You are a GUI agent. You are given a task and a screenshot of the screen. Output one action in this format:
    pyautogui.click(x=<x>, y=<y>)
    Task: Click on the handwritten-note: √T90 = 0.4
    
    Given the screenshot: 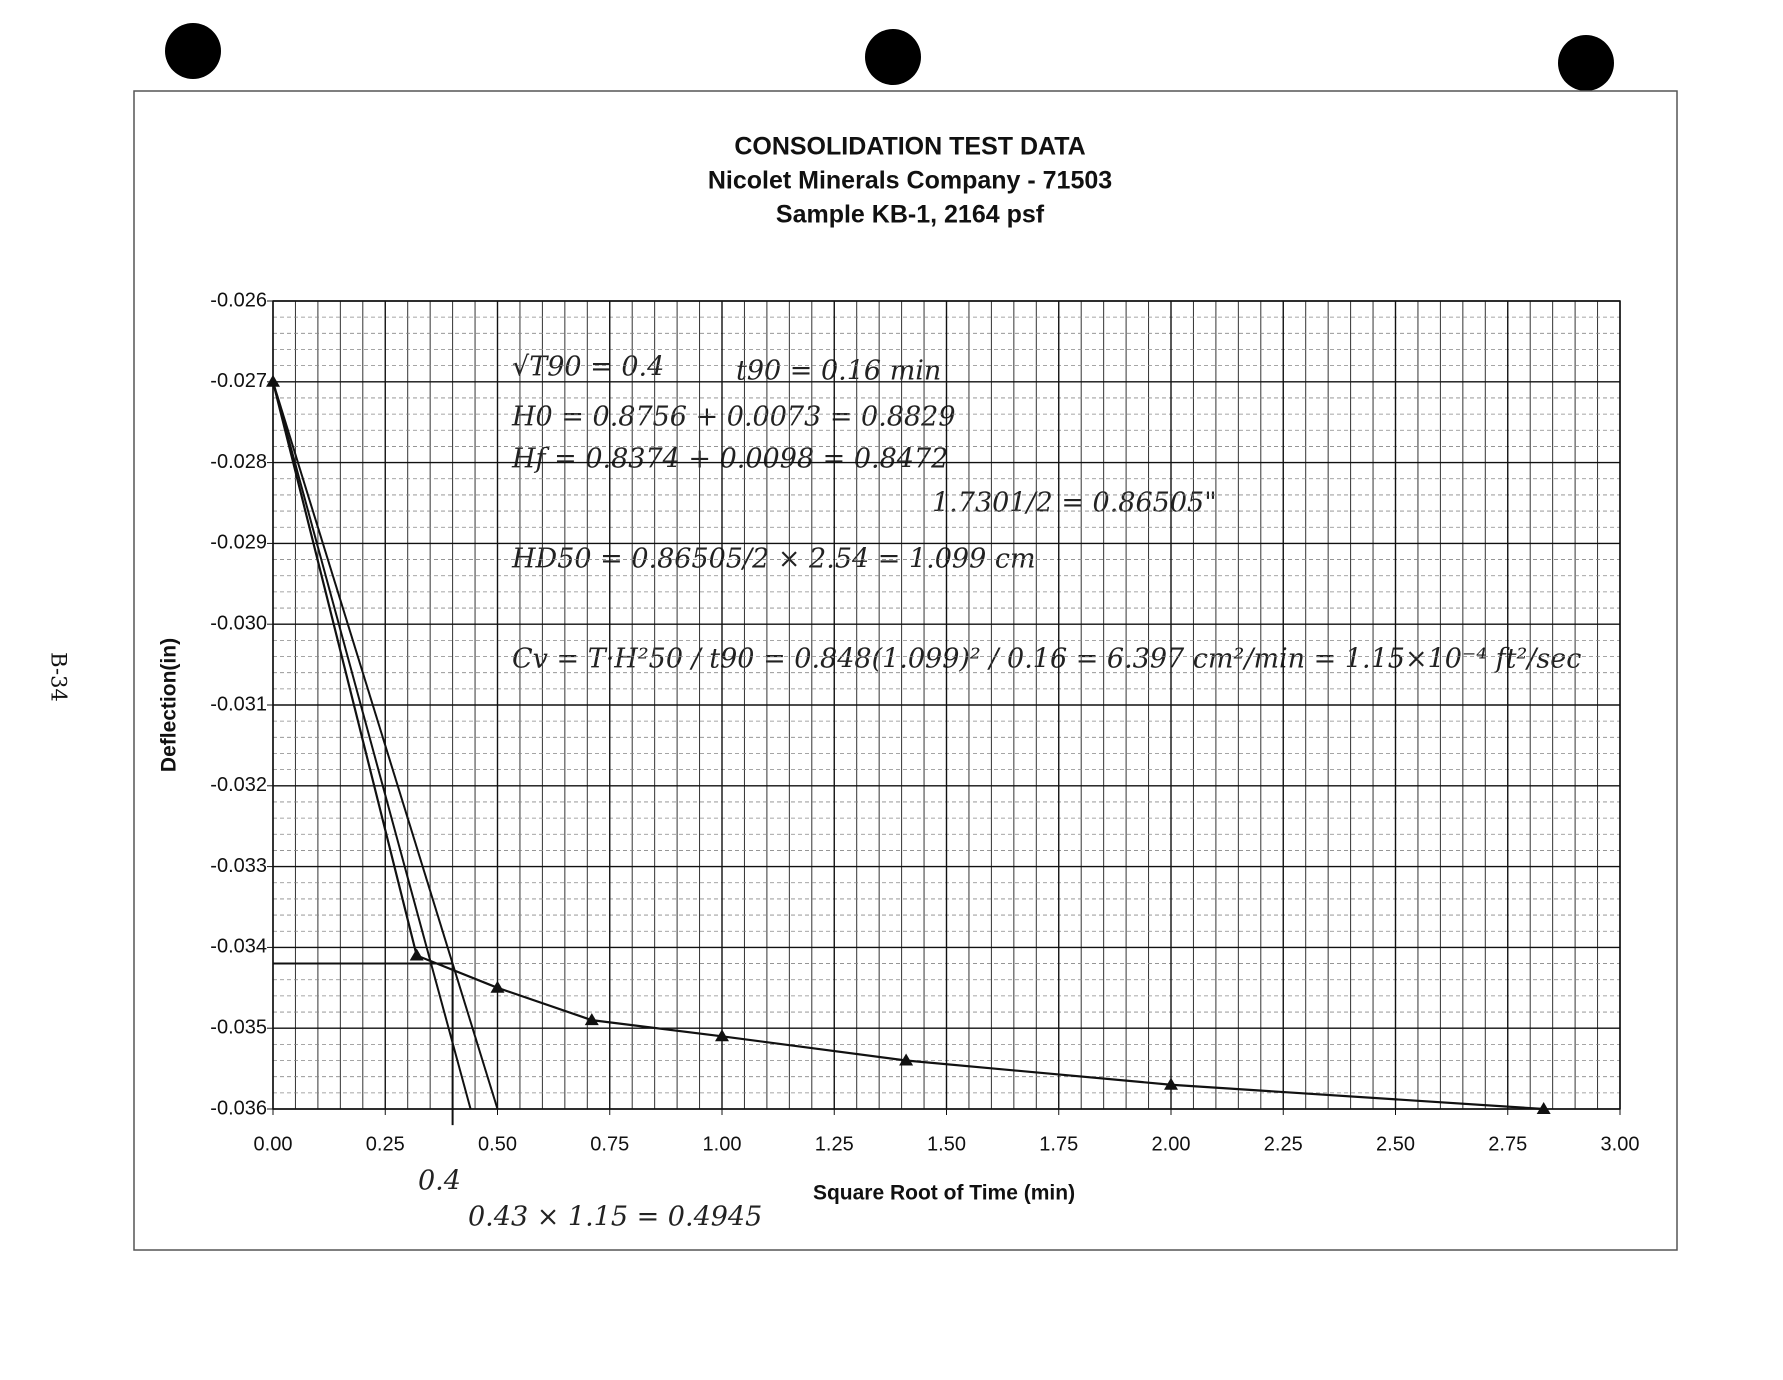 What is the action you would take?
    pyautogui.click(x=588, y=367)
    